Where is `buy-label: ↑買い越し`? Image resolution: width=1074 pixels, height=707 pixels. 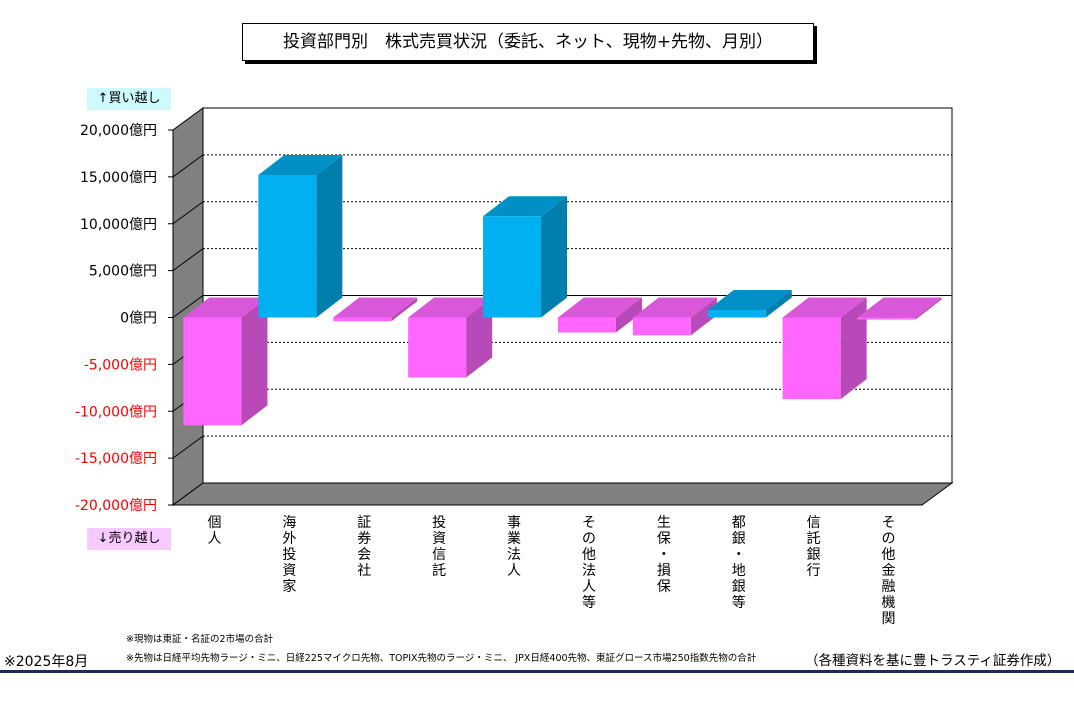 buy-label: ↑買い越し is located at coordinates (129, 99).